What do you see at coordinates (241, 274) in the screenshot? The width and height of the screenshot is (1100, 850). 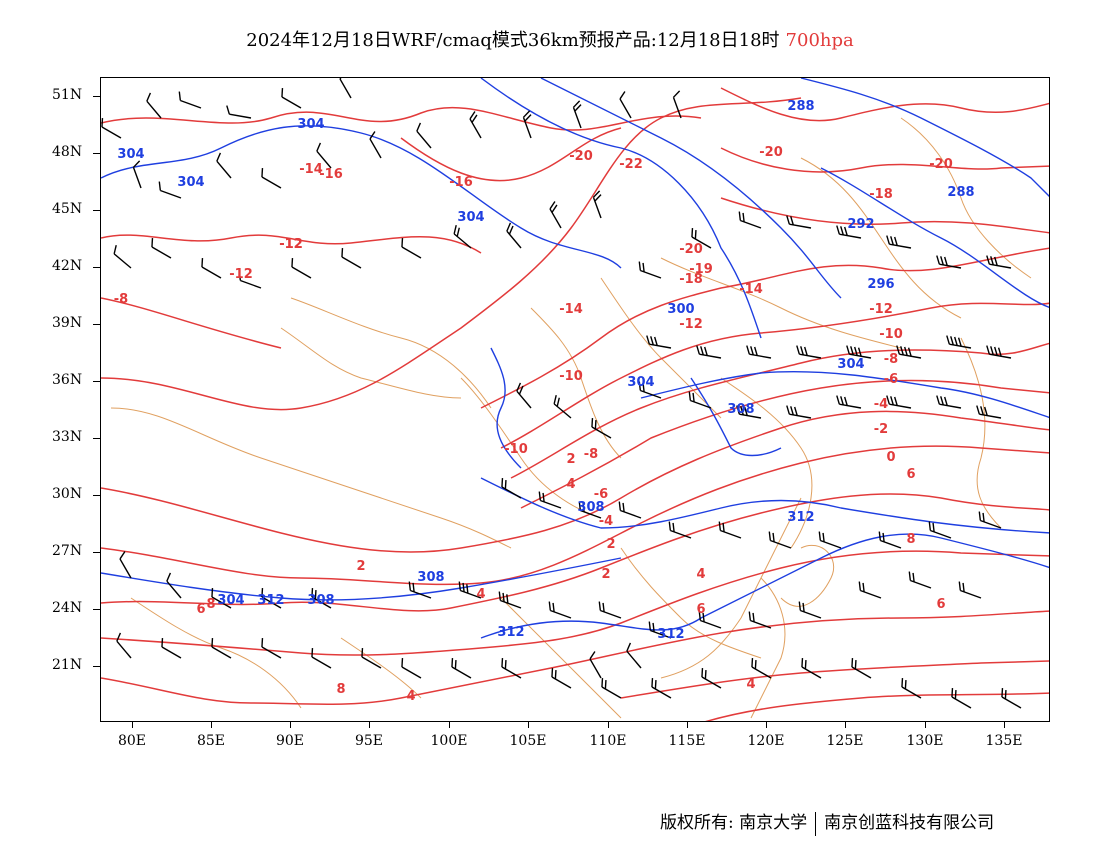 I see `temperature-label: -12` at bounding box center [241, 274].